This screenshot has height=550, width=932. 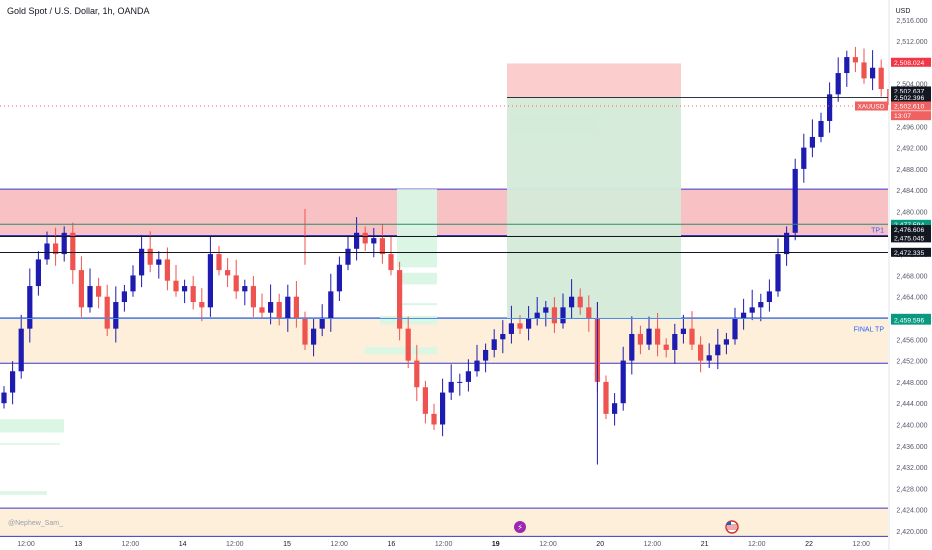 What do you see at coordinates (729, 523) in the screenshot?
I see `us-flag-canton` at bounding box center [729, 523].